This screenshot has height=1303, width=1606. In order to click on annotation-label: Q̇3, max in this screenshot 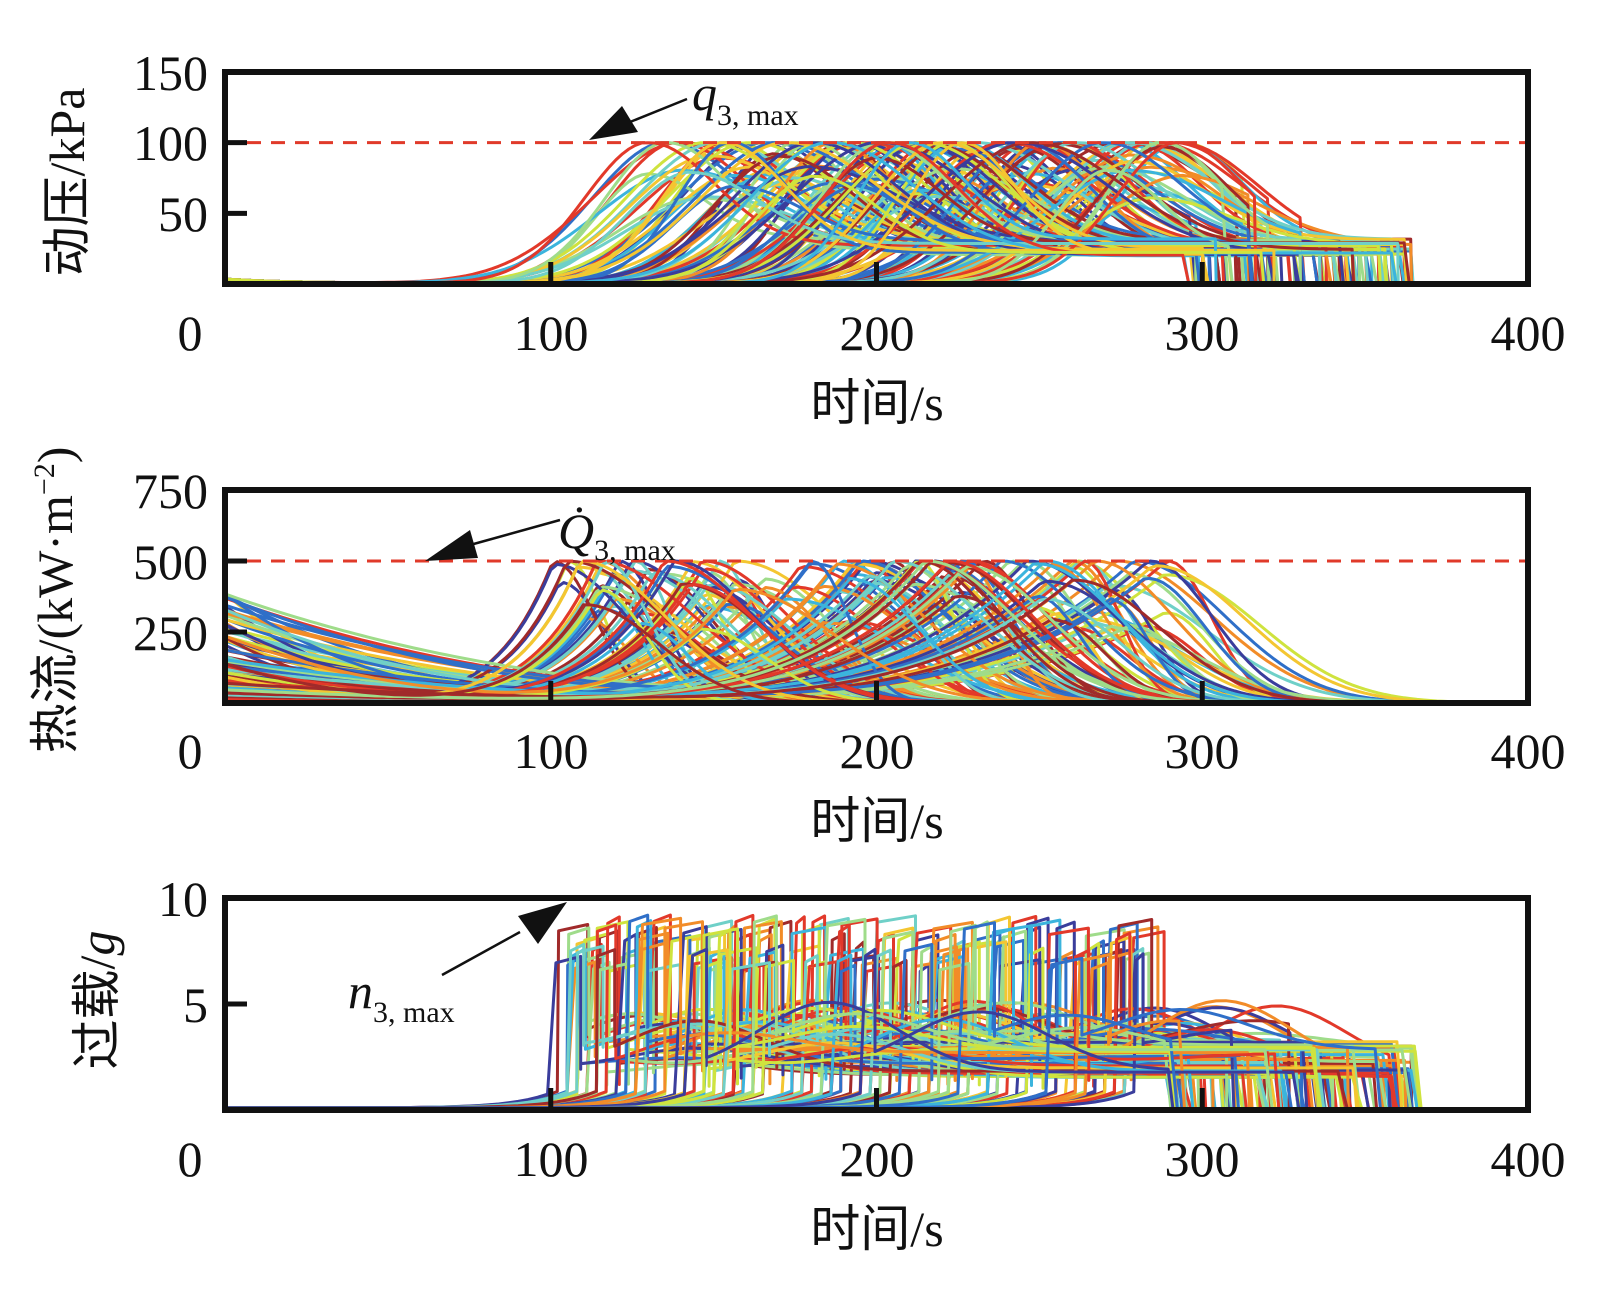, I will do `click(617, 535)`.